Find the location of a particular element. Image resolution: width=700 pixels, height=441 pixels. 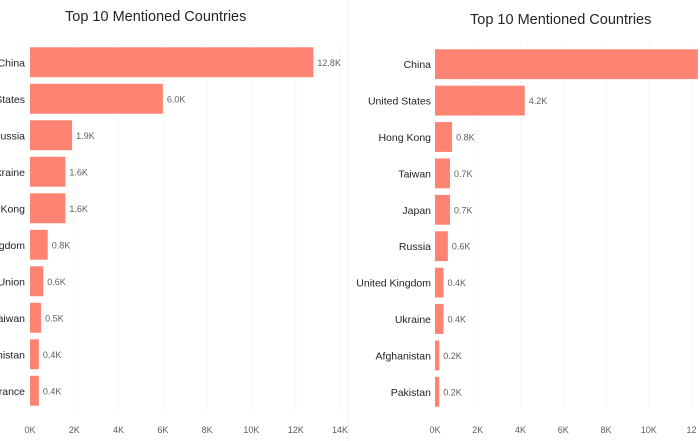

data-label: 6.0K is located at coordinates (176, 99).